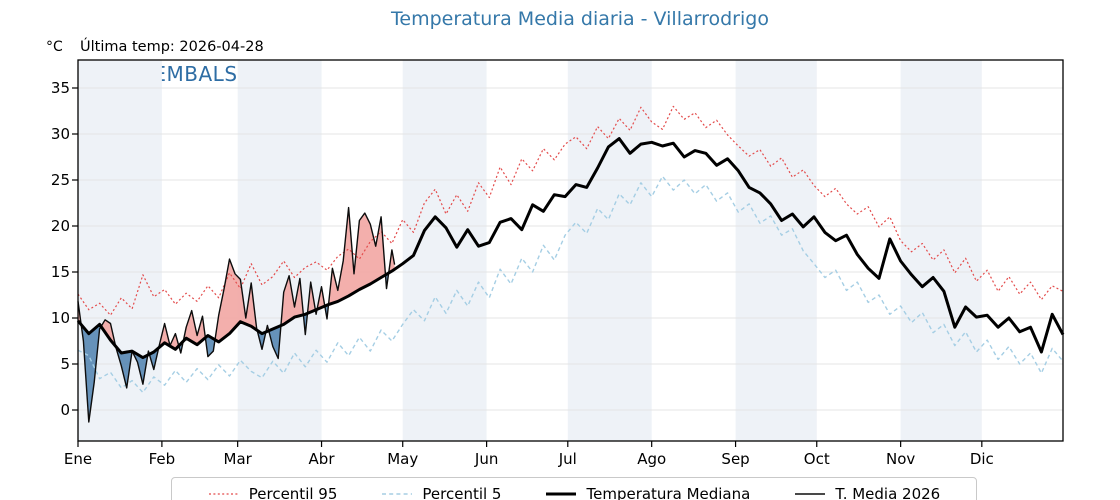 The image size is (1120, 500). Describe the element at coordinates (60, 88) in the screenshot. I see `y-tick-label-35: 35` at that location.